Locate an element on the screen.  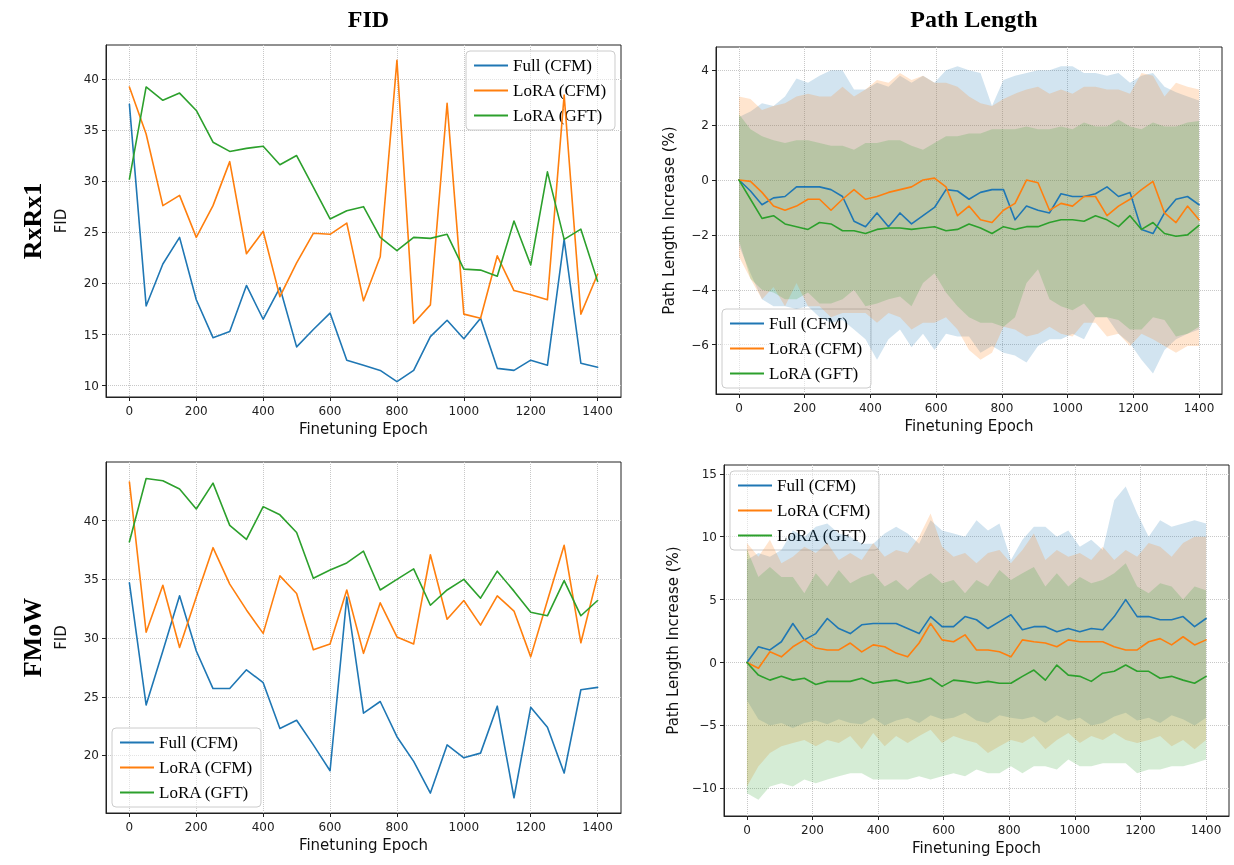
y-tick-label: −6 is located at coordinates (700, 344).